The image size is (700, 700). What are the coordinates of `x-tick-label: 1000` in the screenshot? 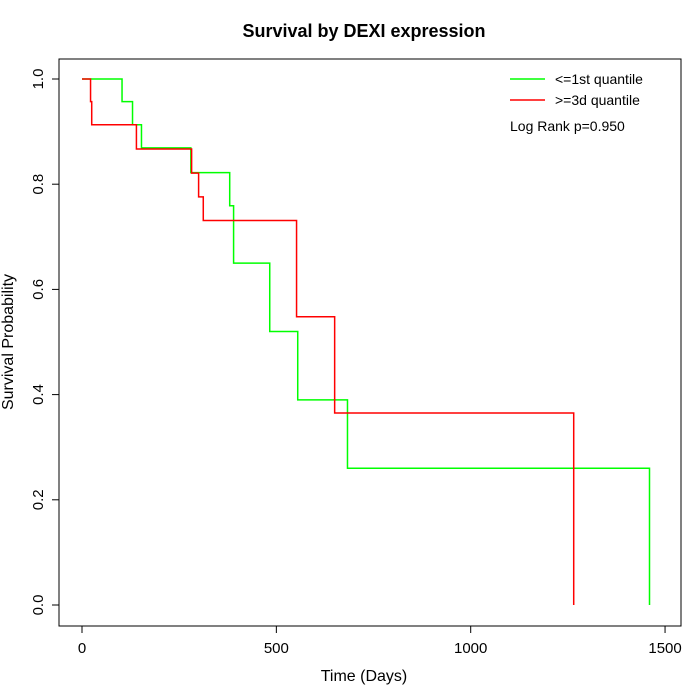 It's located at (470, 648).